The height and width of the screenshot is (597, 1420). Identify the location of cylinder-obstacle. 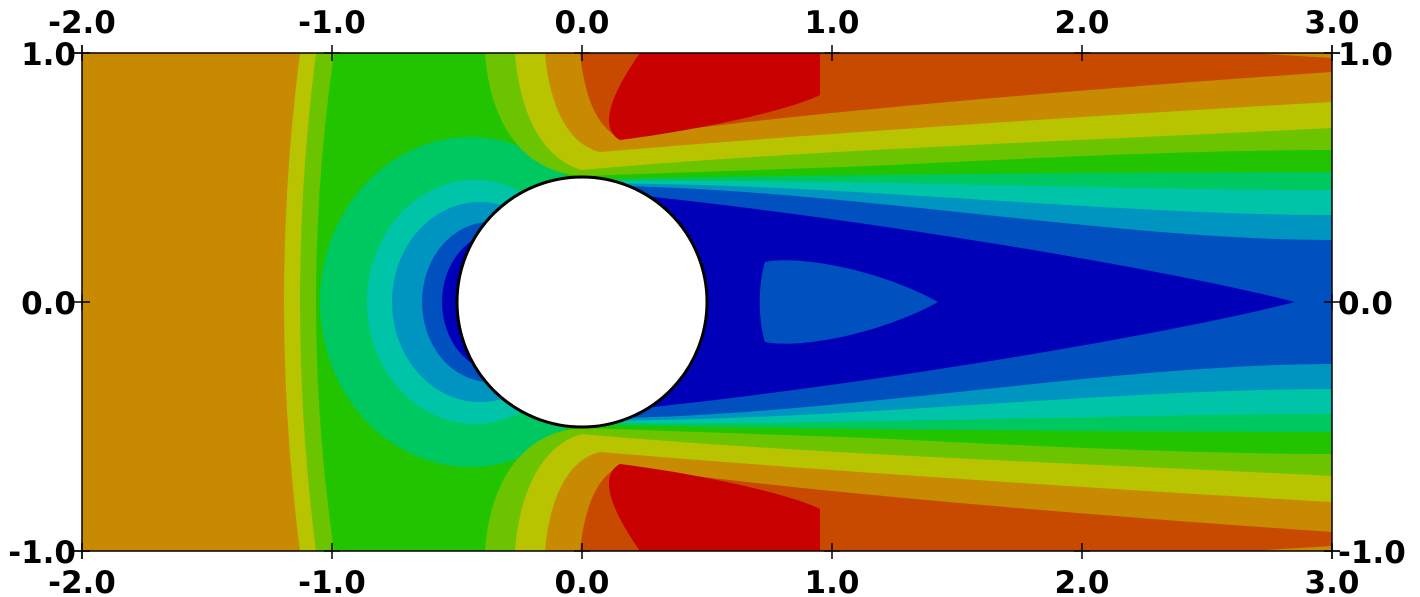
(582, 302).